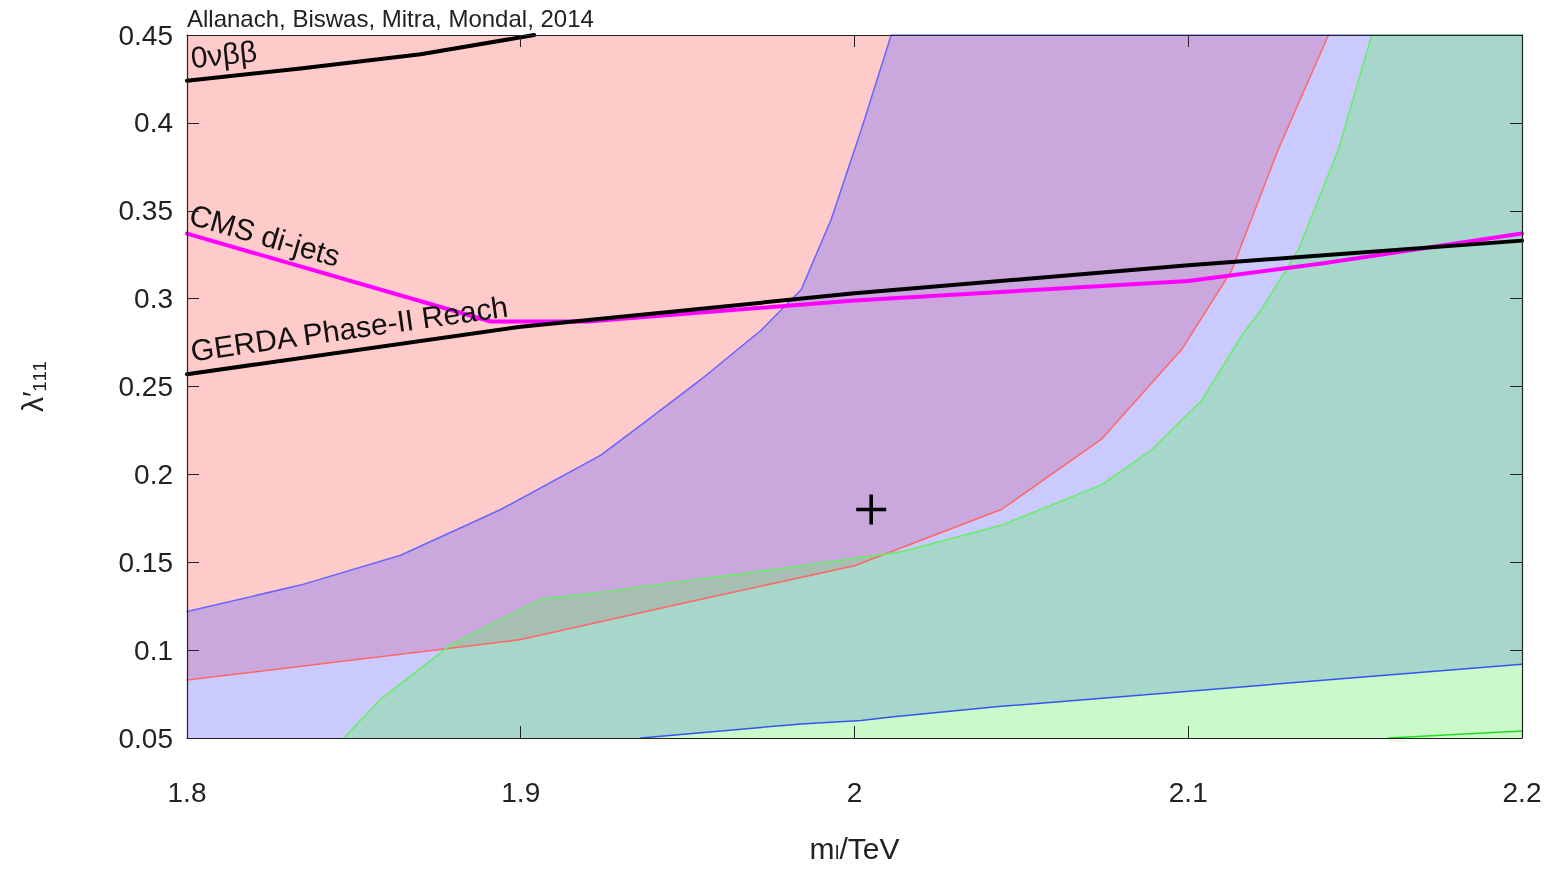  I want to click on y-tick-label: 0.3, so click(153, 299).